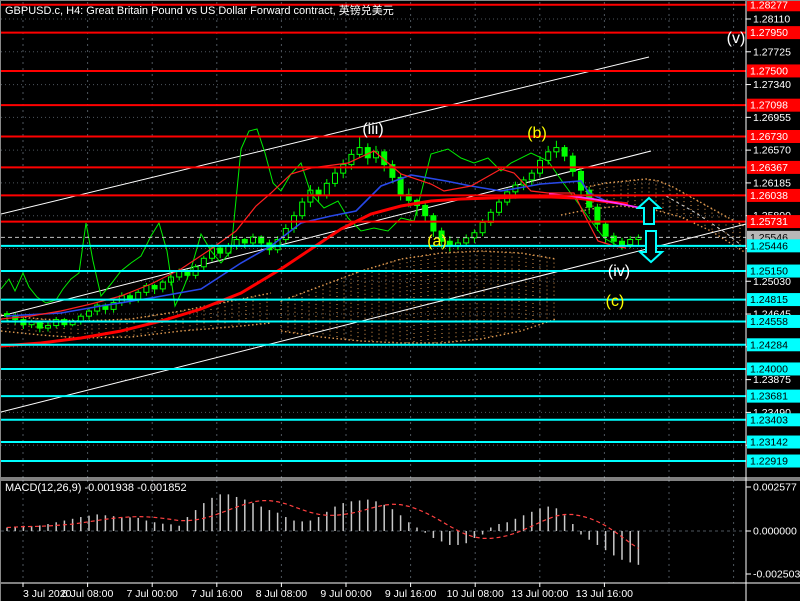  What do you see at coordinates (769, 420) in the screenshot?
I see `svg-text: 1.23403` at bounding box center [769, 420].